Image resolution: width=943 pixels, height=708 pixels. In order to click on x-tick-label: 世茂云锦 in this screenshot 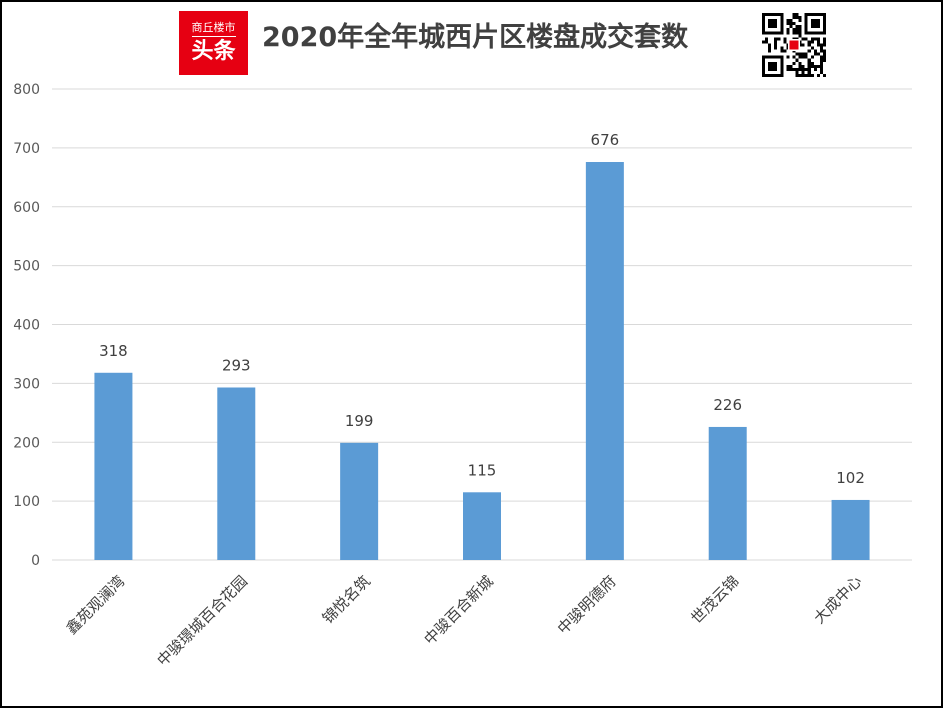, I will do `click(714, 599)`.